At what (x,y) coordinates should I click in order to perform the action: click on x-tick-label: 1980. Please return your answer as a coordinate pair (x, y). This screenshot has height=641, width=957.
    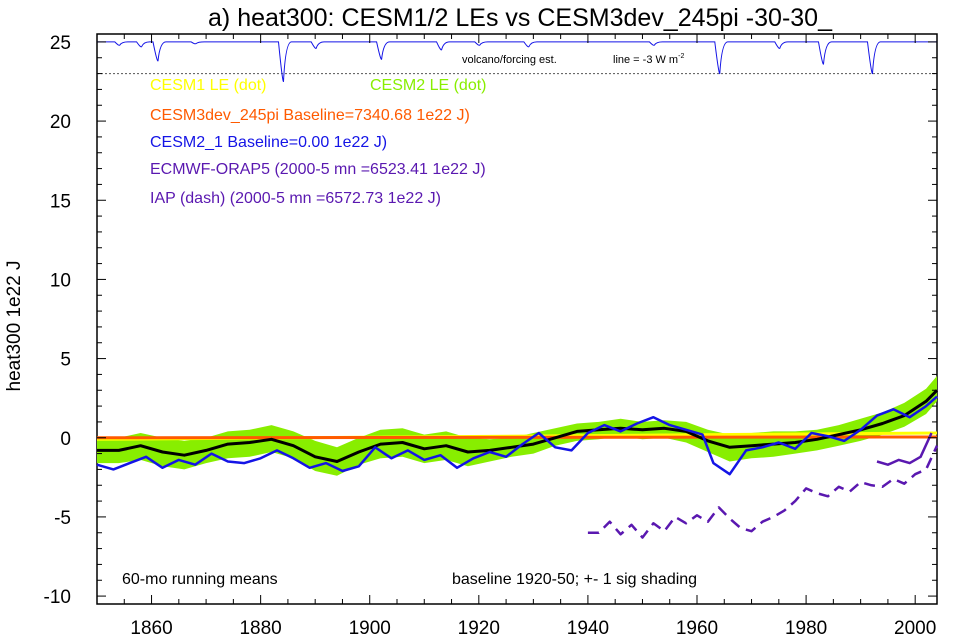
    Looking at the image, I should click on (806, 628).